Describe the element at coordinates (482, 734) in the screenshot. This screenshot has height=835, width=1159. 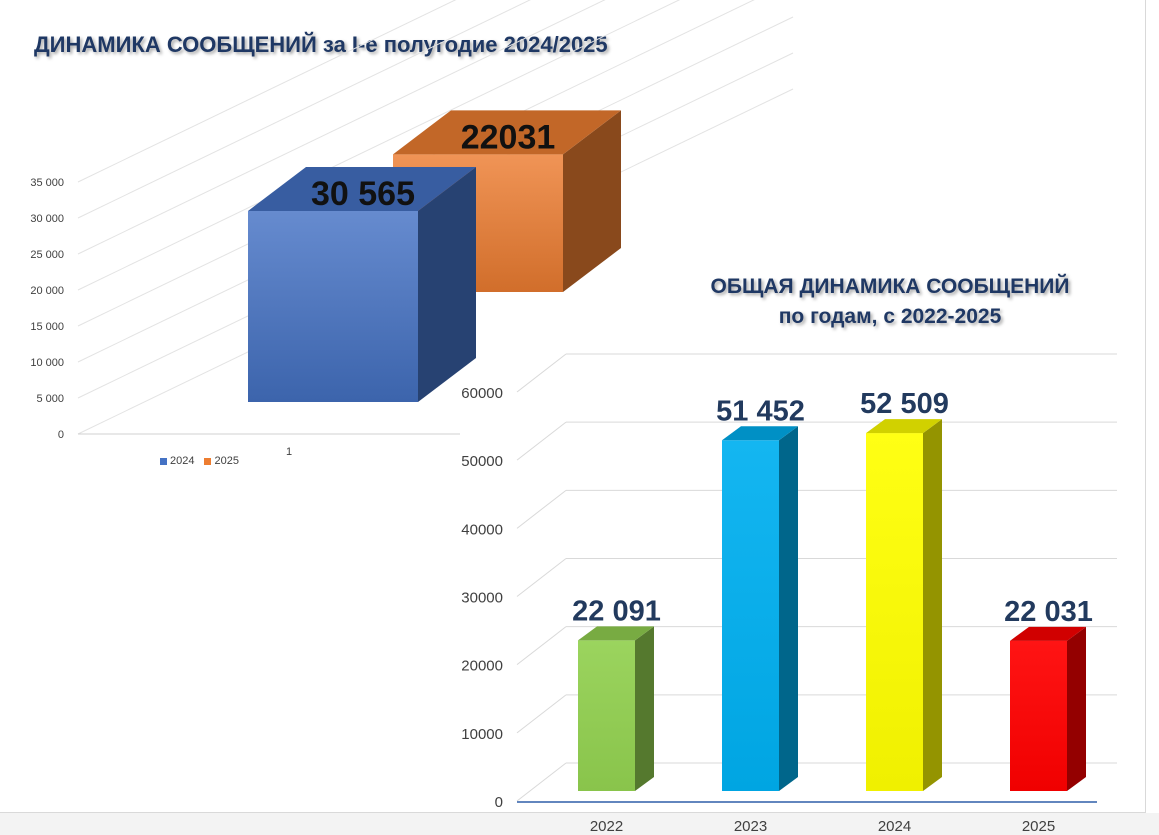
I see `chart2-tick-label: 10000` at that location.